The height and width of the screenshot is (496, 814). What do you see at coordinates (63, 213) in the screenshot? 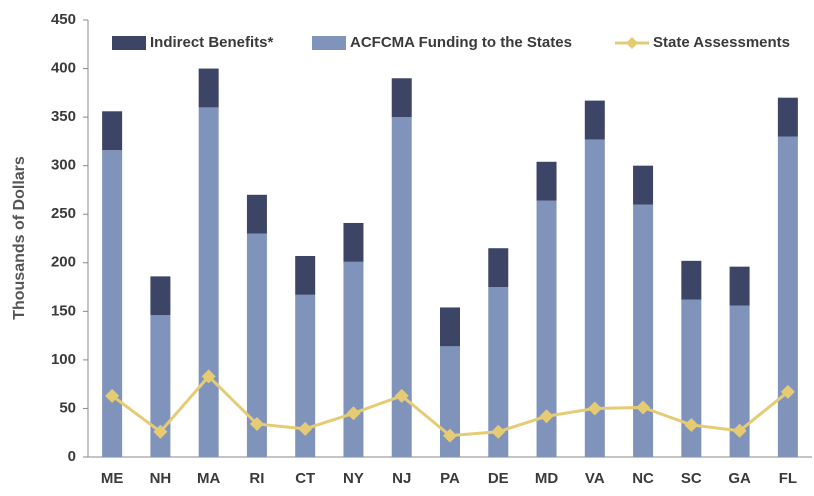
I see `y-tick-label: 250` at bounding box center [63, 213].